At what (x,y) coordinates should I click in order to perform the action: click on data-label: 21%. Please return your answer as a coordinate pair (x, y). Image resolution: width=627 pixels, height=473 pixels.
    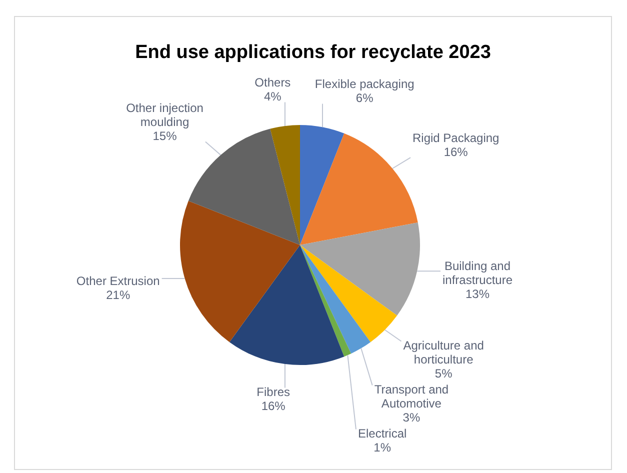
    Looking at the image, I should click on (118, 295).